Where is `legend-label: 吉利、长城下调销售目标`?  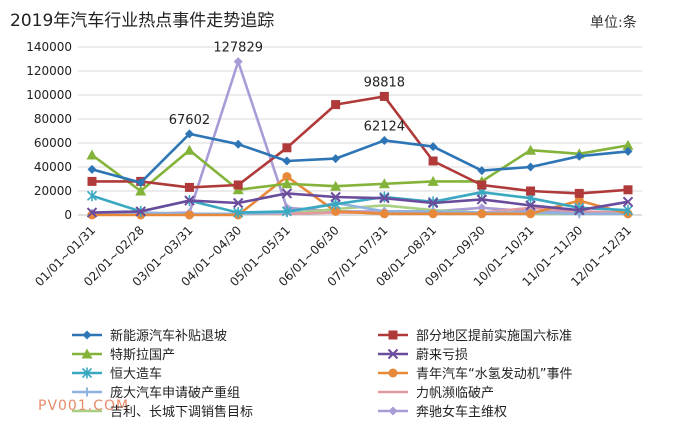 legend-label: 吉利、长城下调销售目标 is located at coordinates (181, 412).